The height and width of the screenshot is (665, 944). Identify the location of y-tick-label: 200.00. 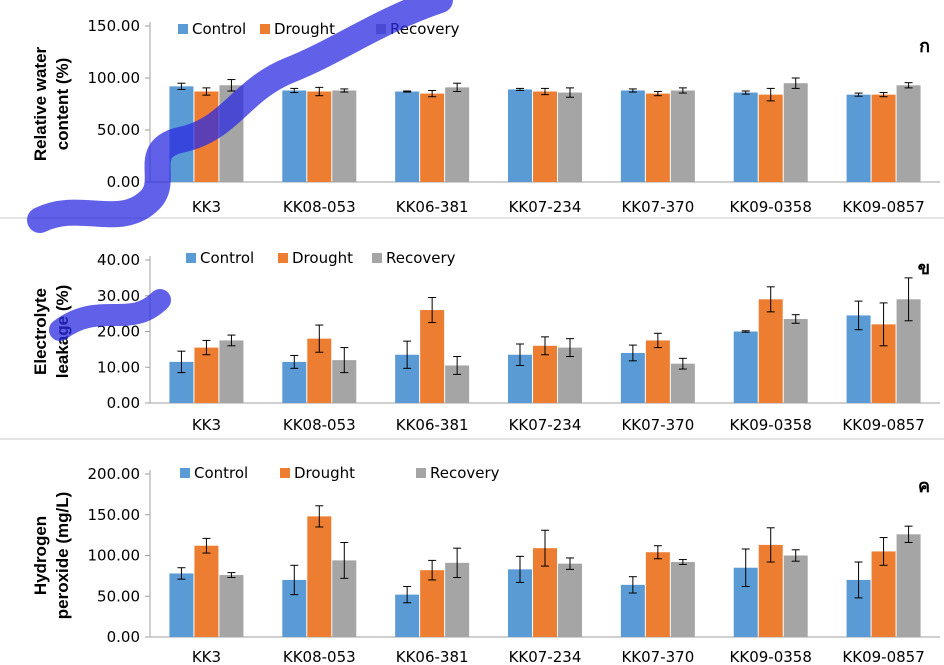
(114, 474).